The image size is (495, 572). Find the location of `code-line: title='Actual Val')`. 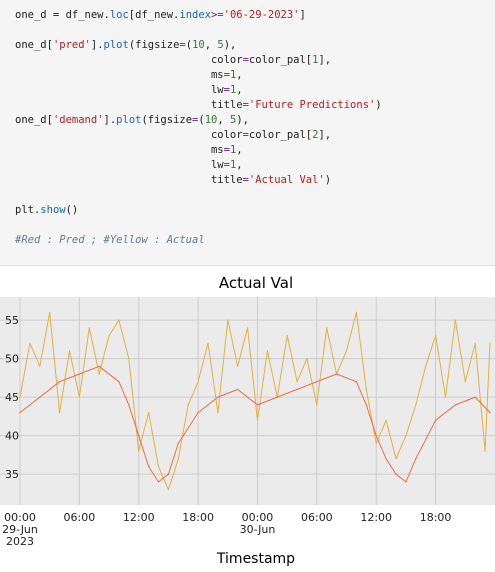

code-line: title='Actual Val') is located at coordinates (255, 180).